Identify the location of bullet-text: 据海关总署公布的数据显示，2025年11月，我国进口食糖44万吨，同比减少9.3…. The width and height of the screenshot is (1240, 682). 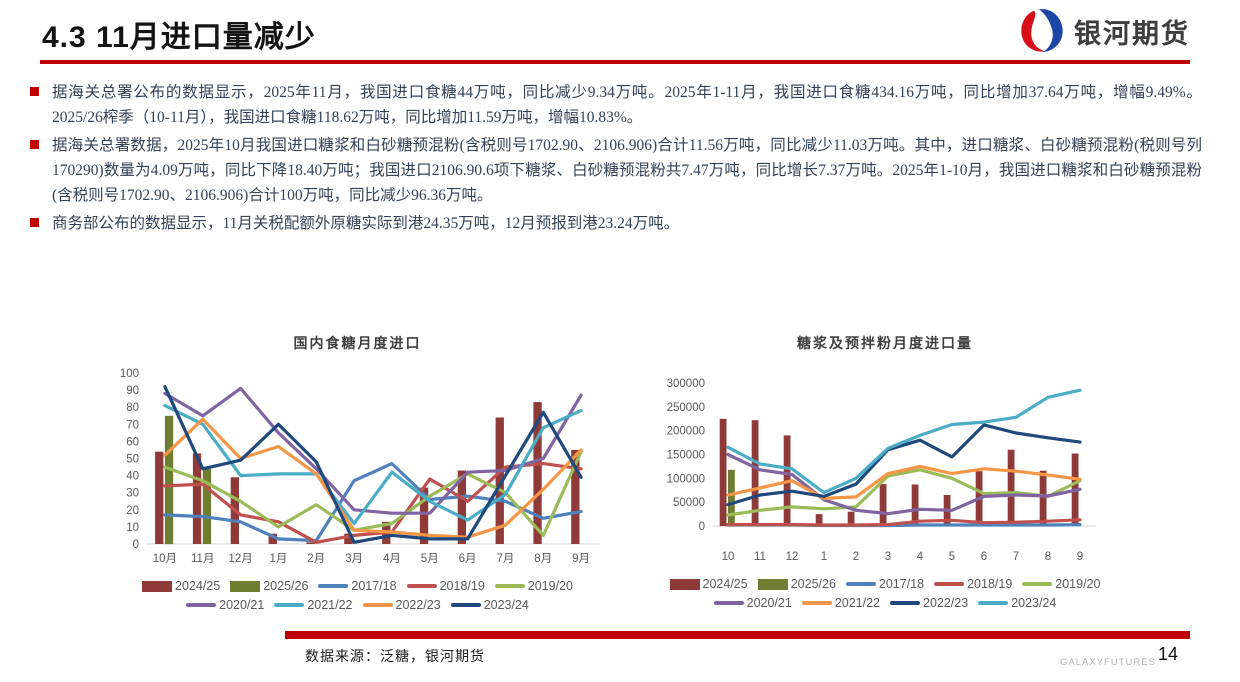
(627, 105).